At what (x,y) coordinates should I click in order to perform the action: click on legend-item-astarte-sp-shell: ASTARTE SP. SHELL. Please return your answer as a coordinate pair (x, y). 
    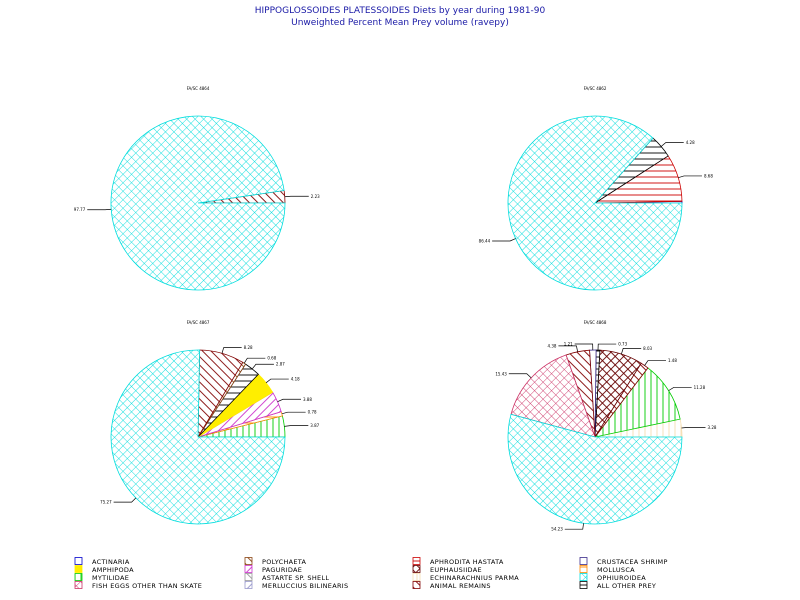
    Looking at the image, I should click on (286, 577).